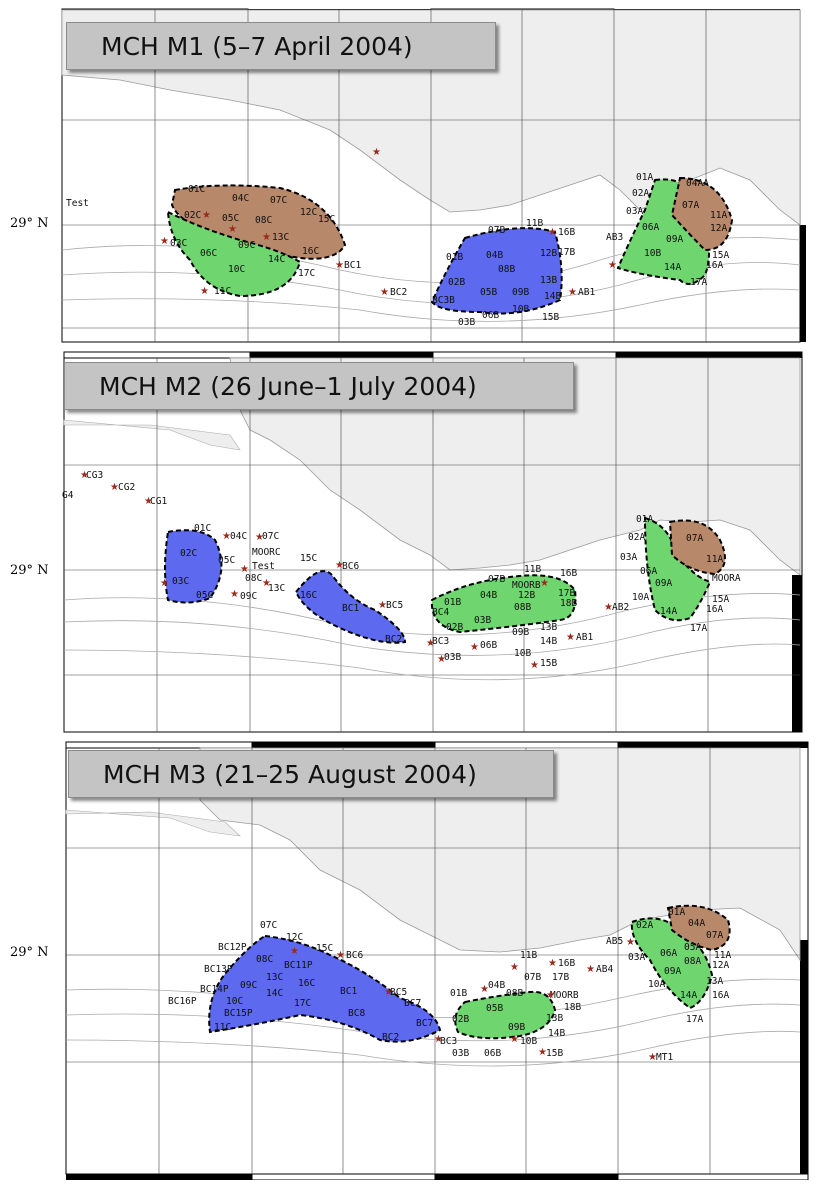 This screenshot has height=1186, width=823. I want to click on svg-text: 12B, so click(526, 595).